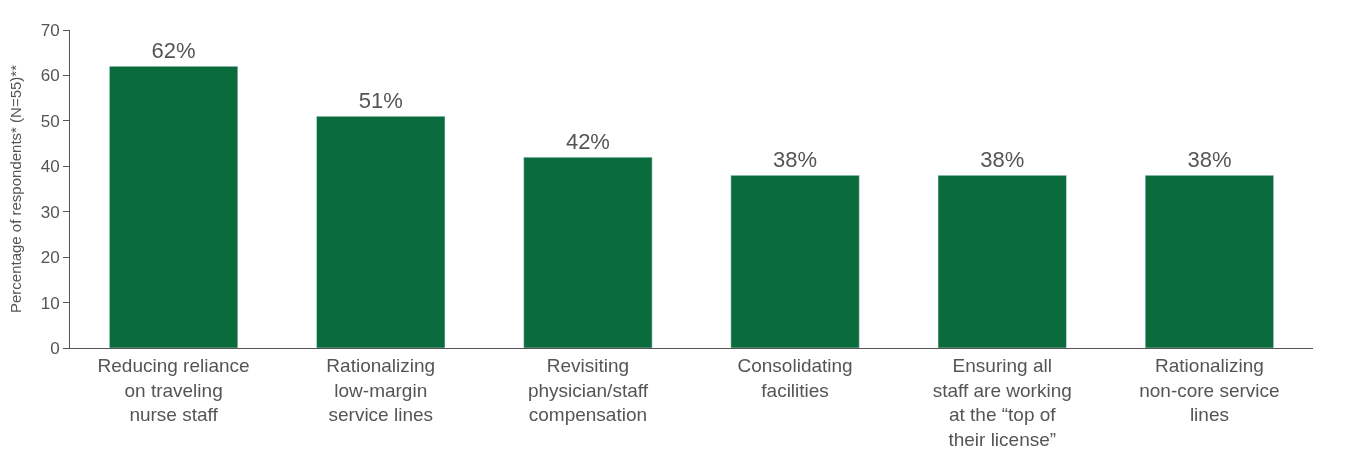  I want to click on data-label: 62%, so click(173, 51).